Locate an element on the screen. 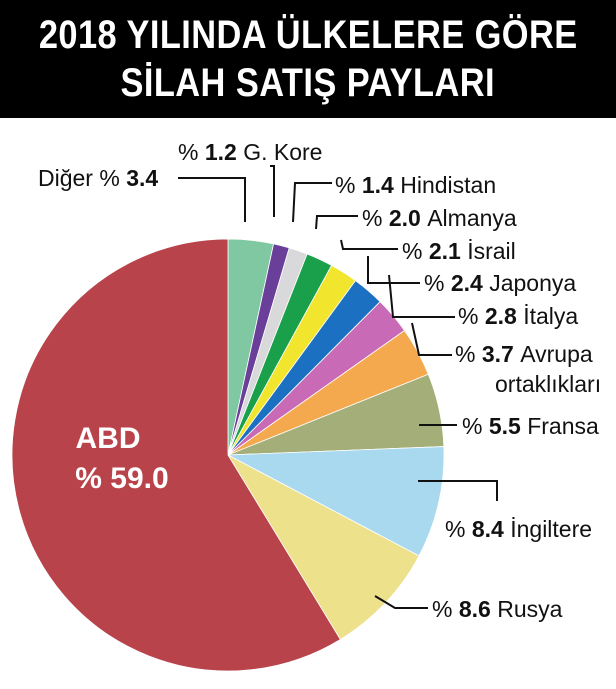 The width and height of the screenshot is (616, 689). leader-line-g-kore is located at coordinates (272, 191).